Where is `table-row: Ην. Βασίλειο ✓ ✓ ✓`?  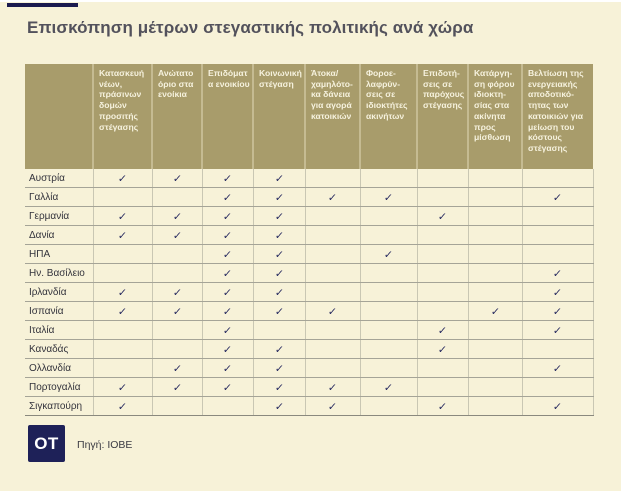 table-row: Ην. Βασίλειο ✓ ✓ ✓ is located at coordinates (309, 273).